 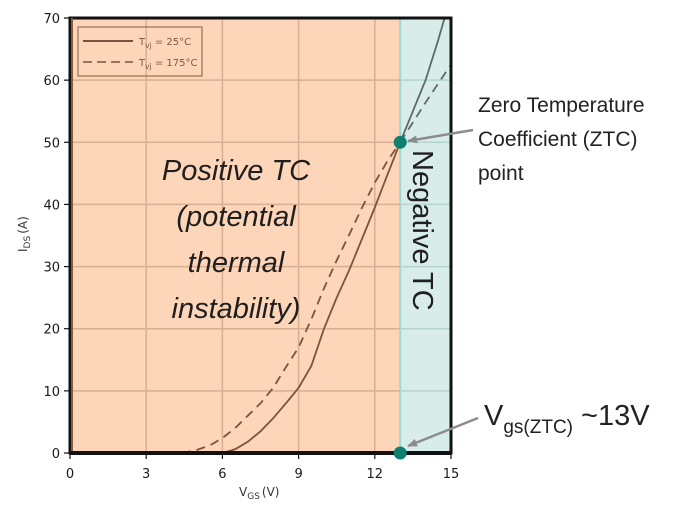 I want to click on y-tick-label: 30, so click(x=51, y=268).